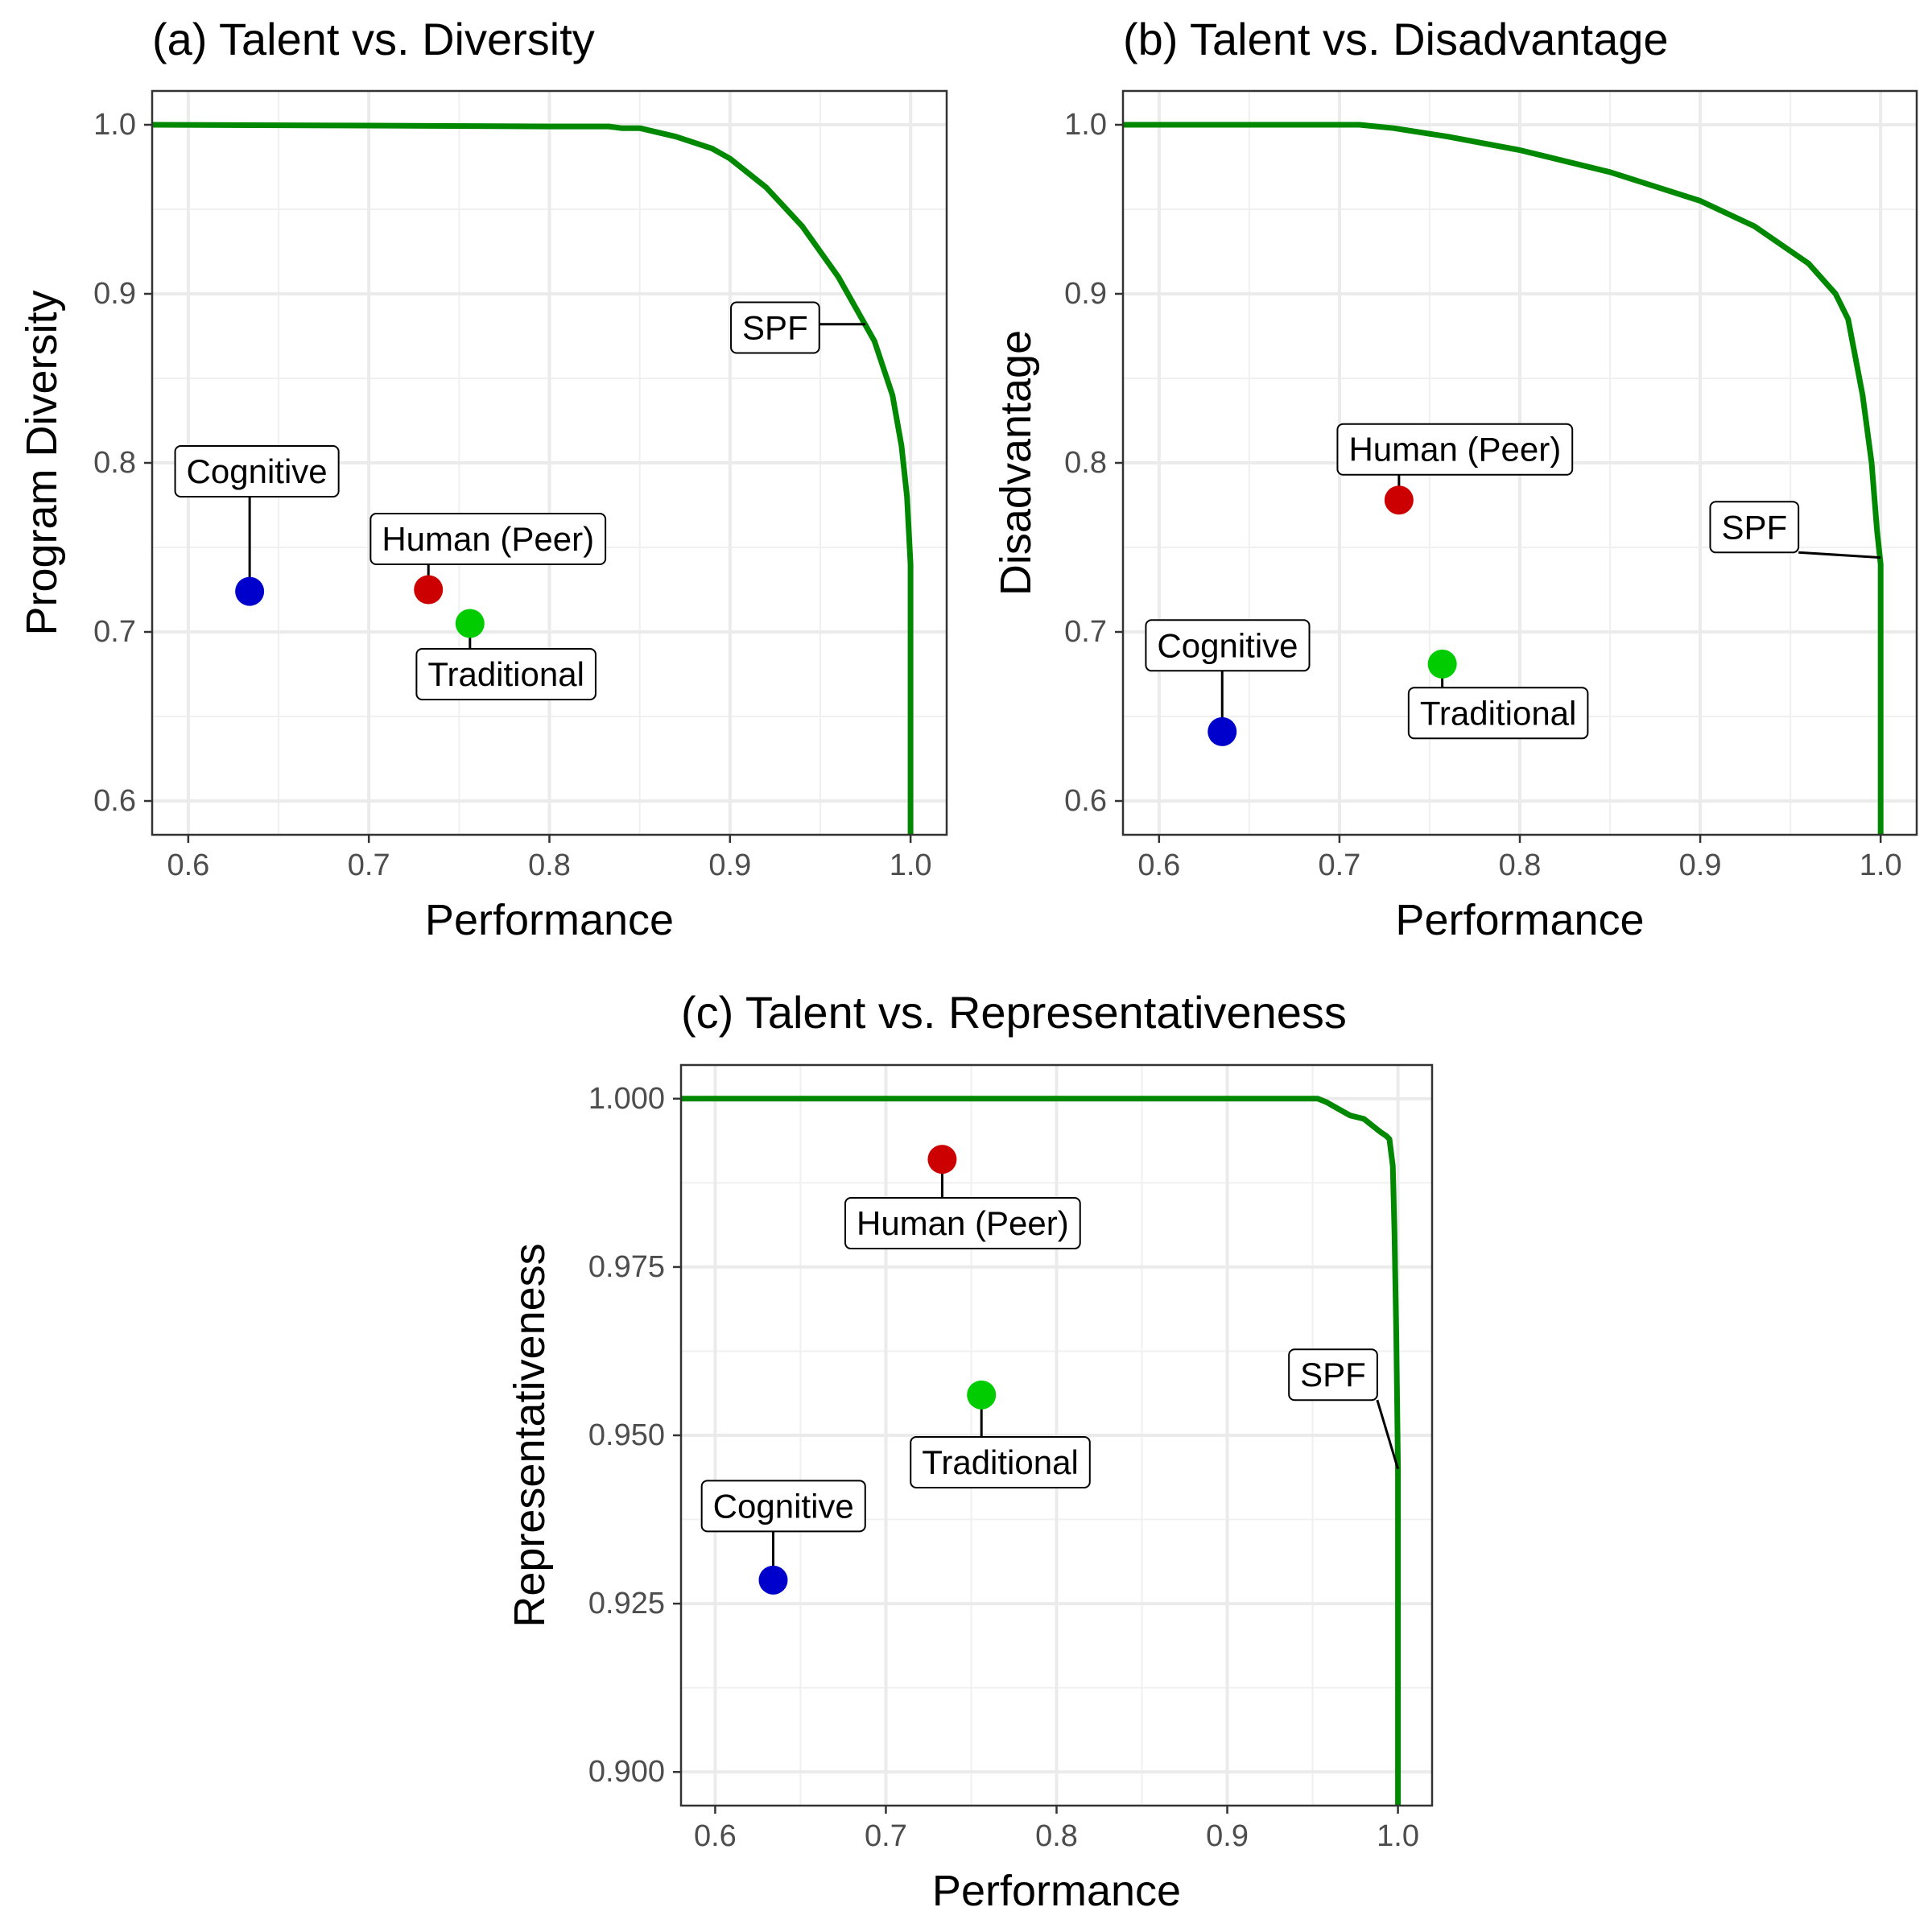  Describe the element at coordinates (373, 39) in the screenshot. I see `panel-title: (a) Talent vs. Diversity` at that location.